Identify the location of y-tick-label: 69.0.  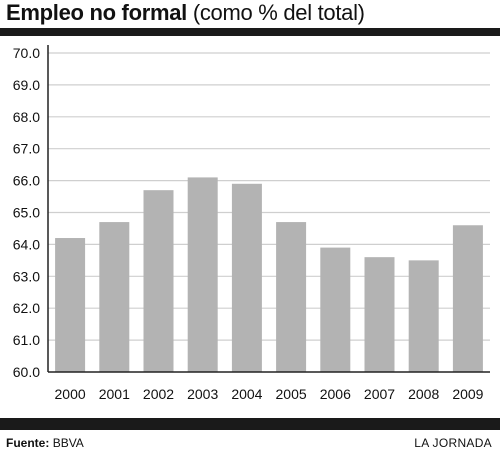
(26, 85).